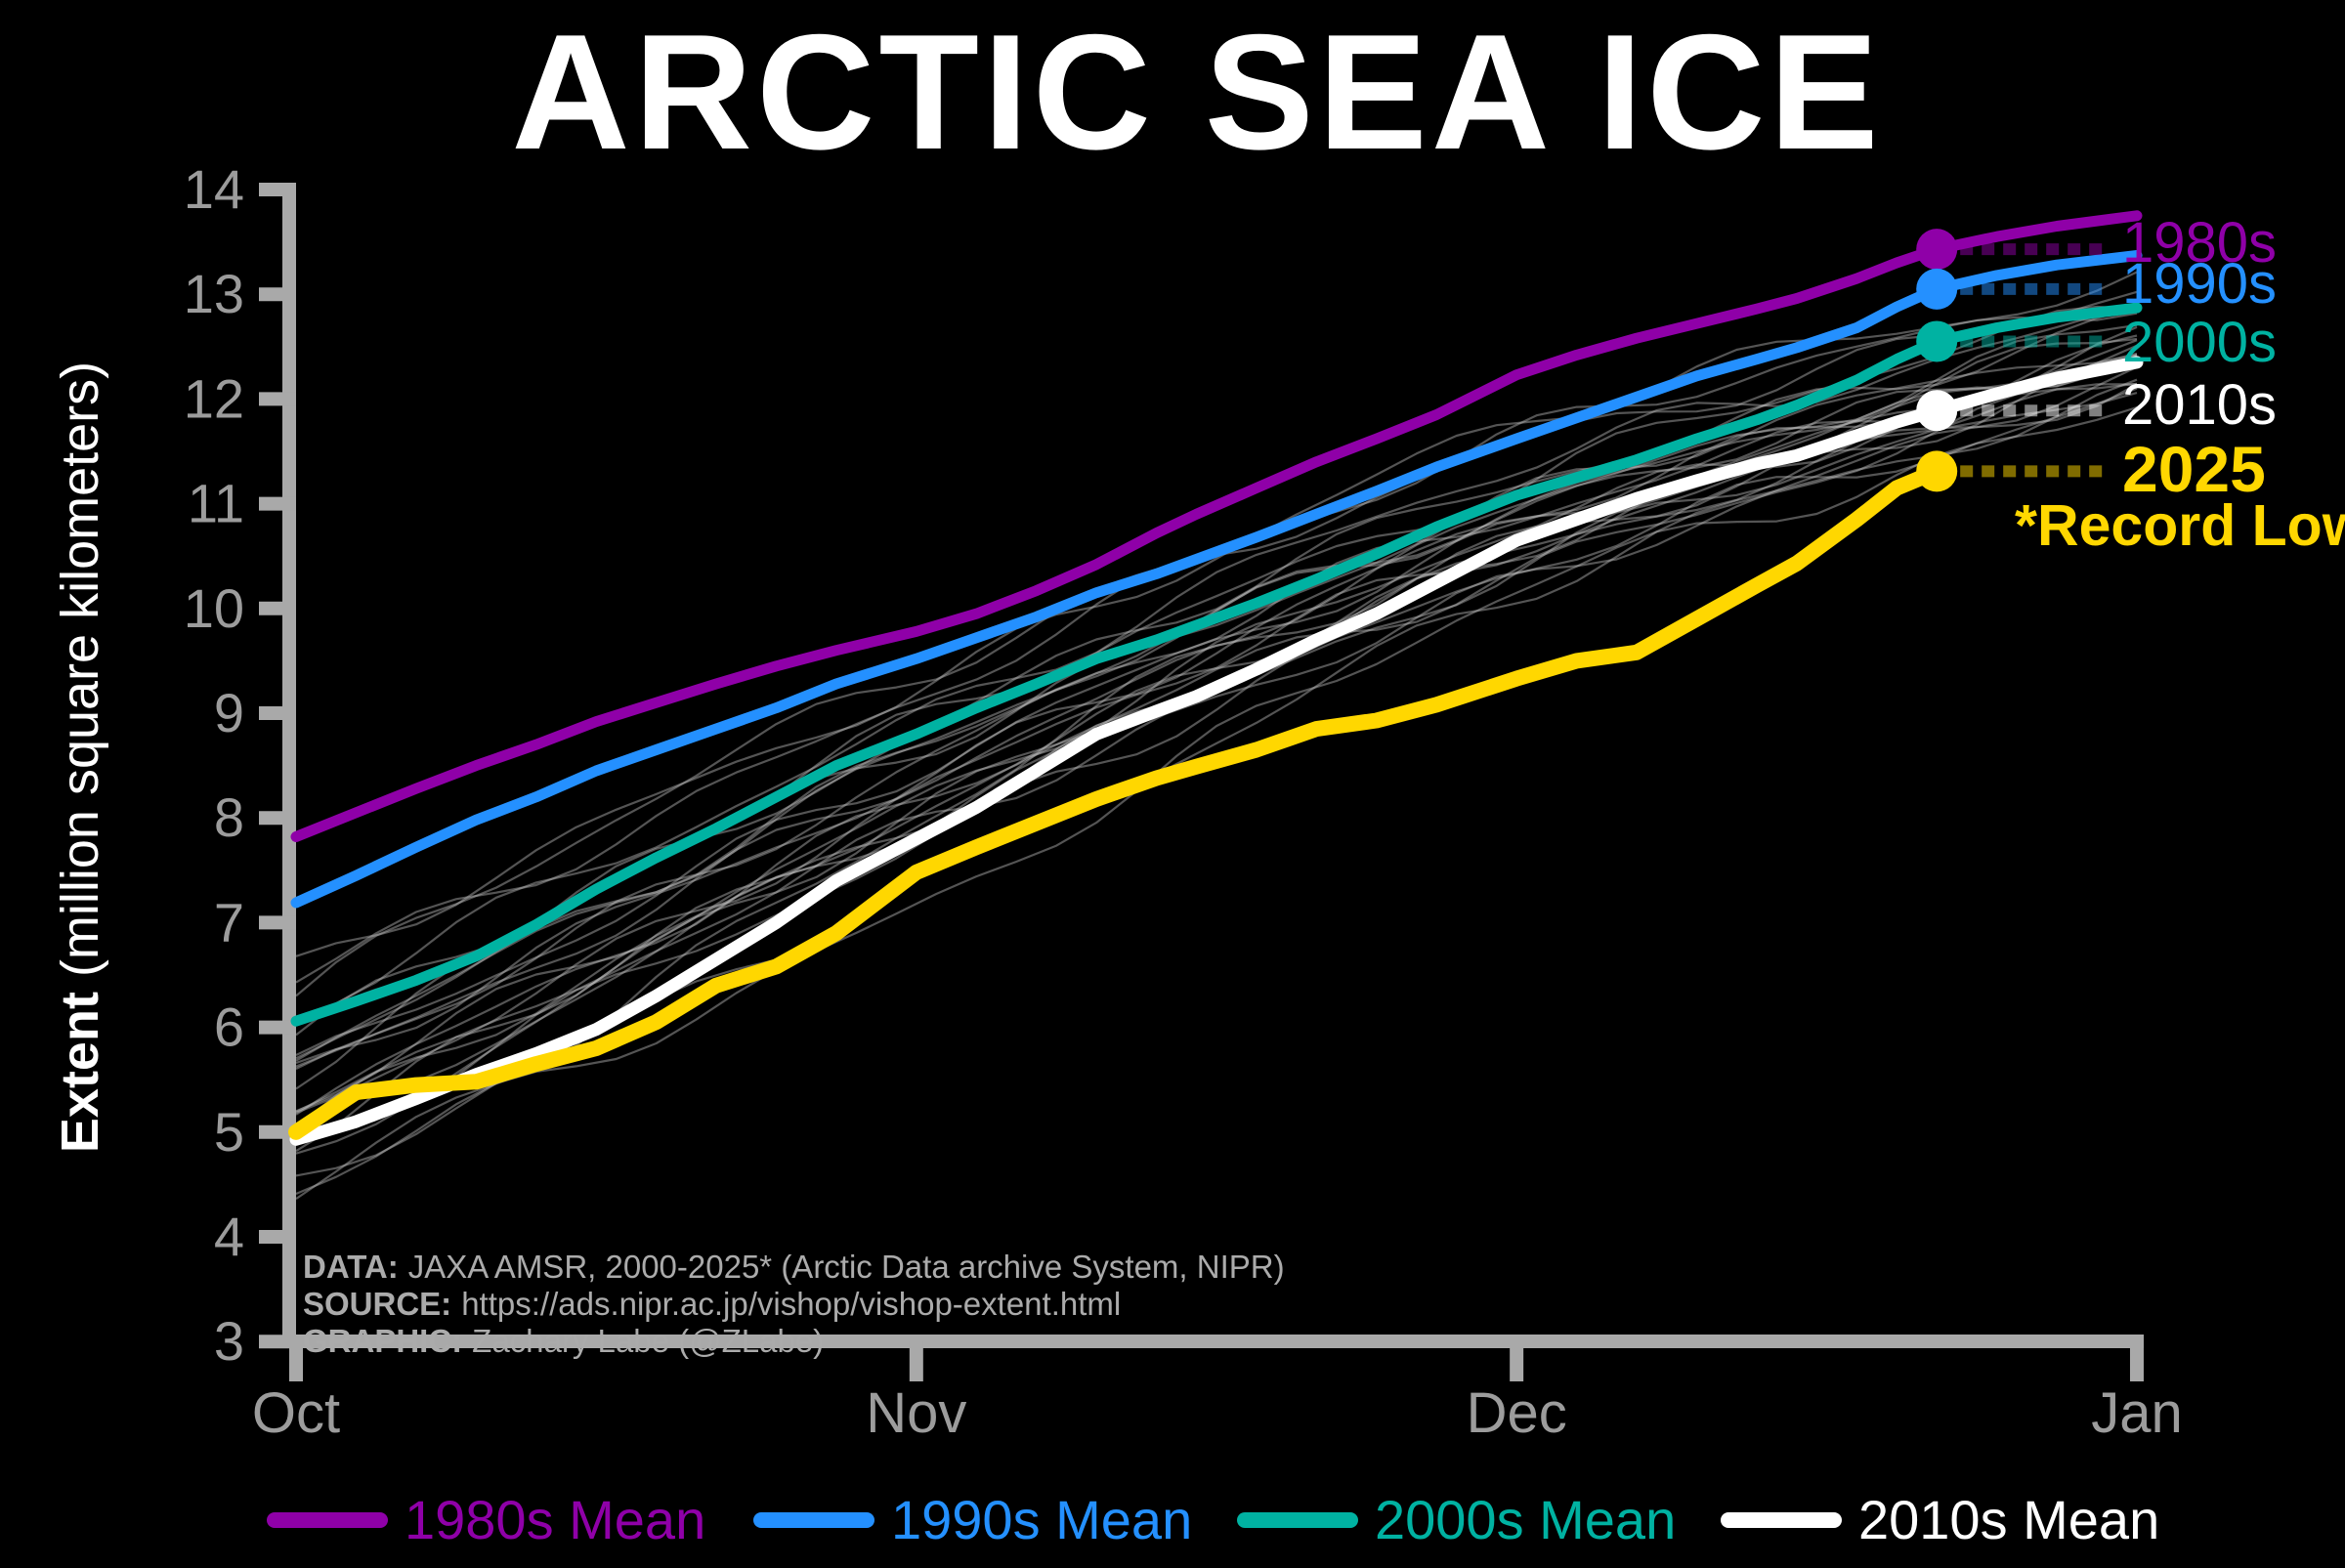 Image resolution: width=2345 pixels, height=1568 pixels. What do you see at coordinates (1196, 92) in the screenshot?
I see `chart-title: ARCTIC SEA ICE` at bounding box center [1196, 92].